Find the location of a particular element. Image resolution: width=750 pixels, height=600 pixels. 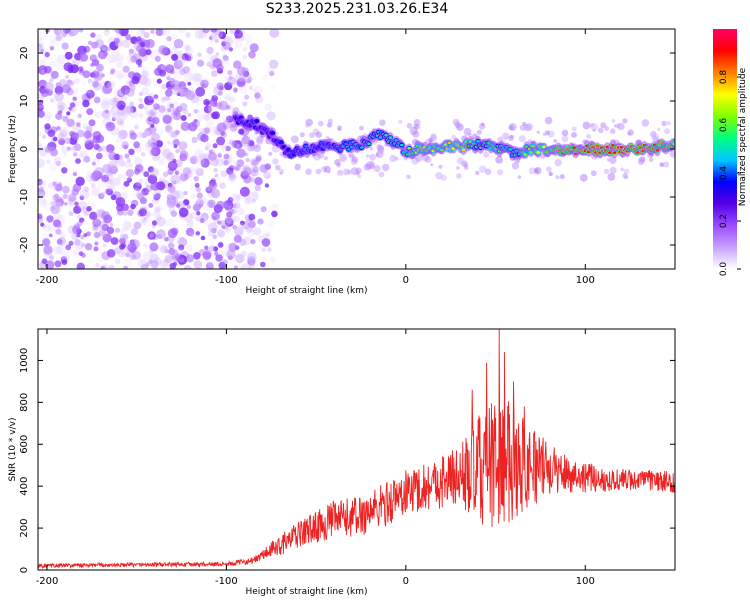

spectrogram-x-label: Height of straight line (km) is located at coordinates (307, 291).